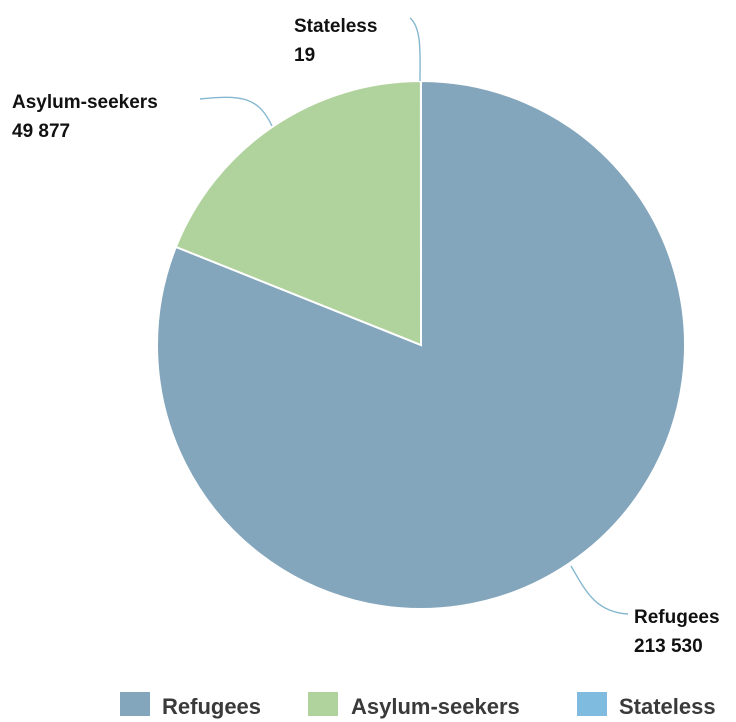 This screenshot has width=736, height=722. What do you see at coordinates (599, 590) in the screenshot?
I see `leader-line-refugees` at bounding box center [599, 590].